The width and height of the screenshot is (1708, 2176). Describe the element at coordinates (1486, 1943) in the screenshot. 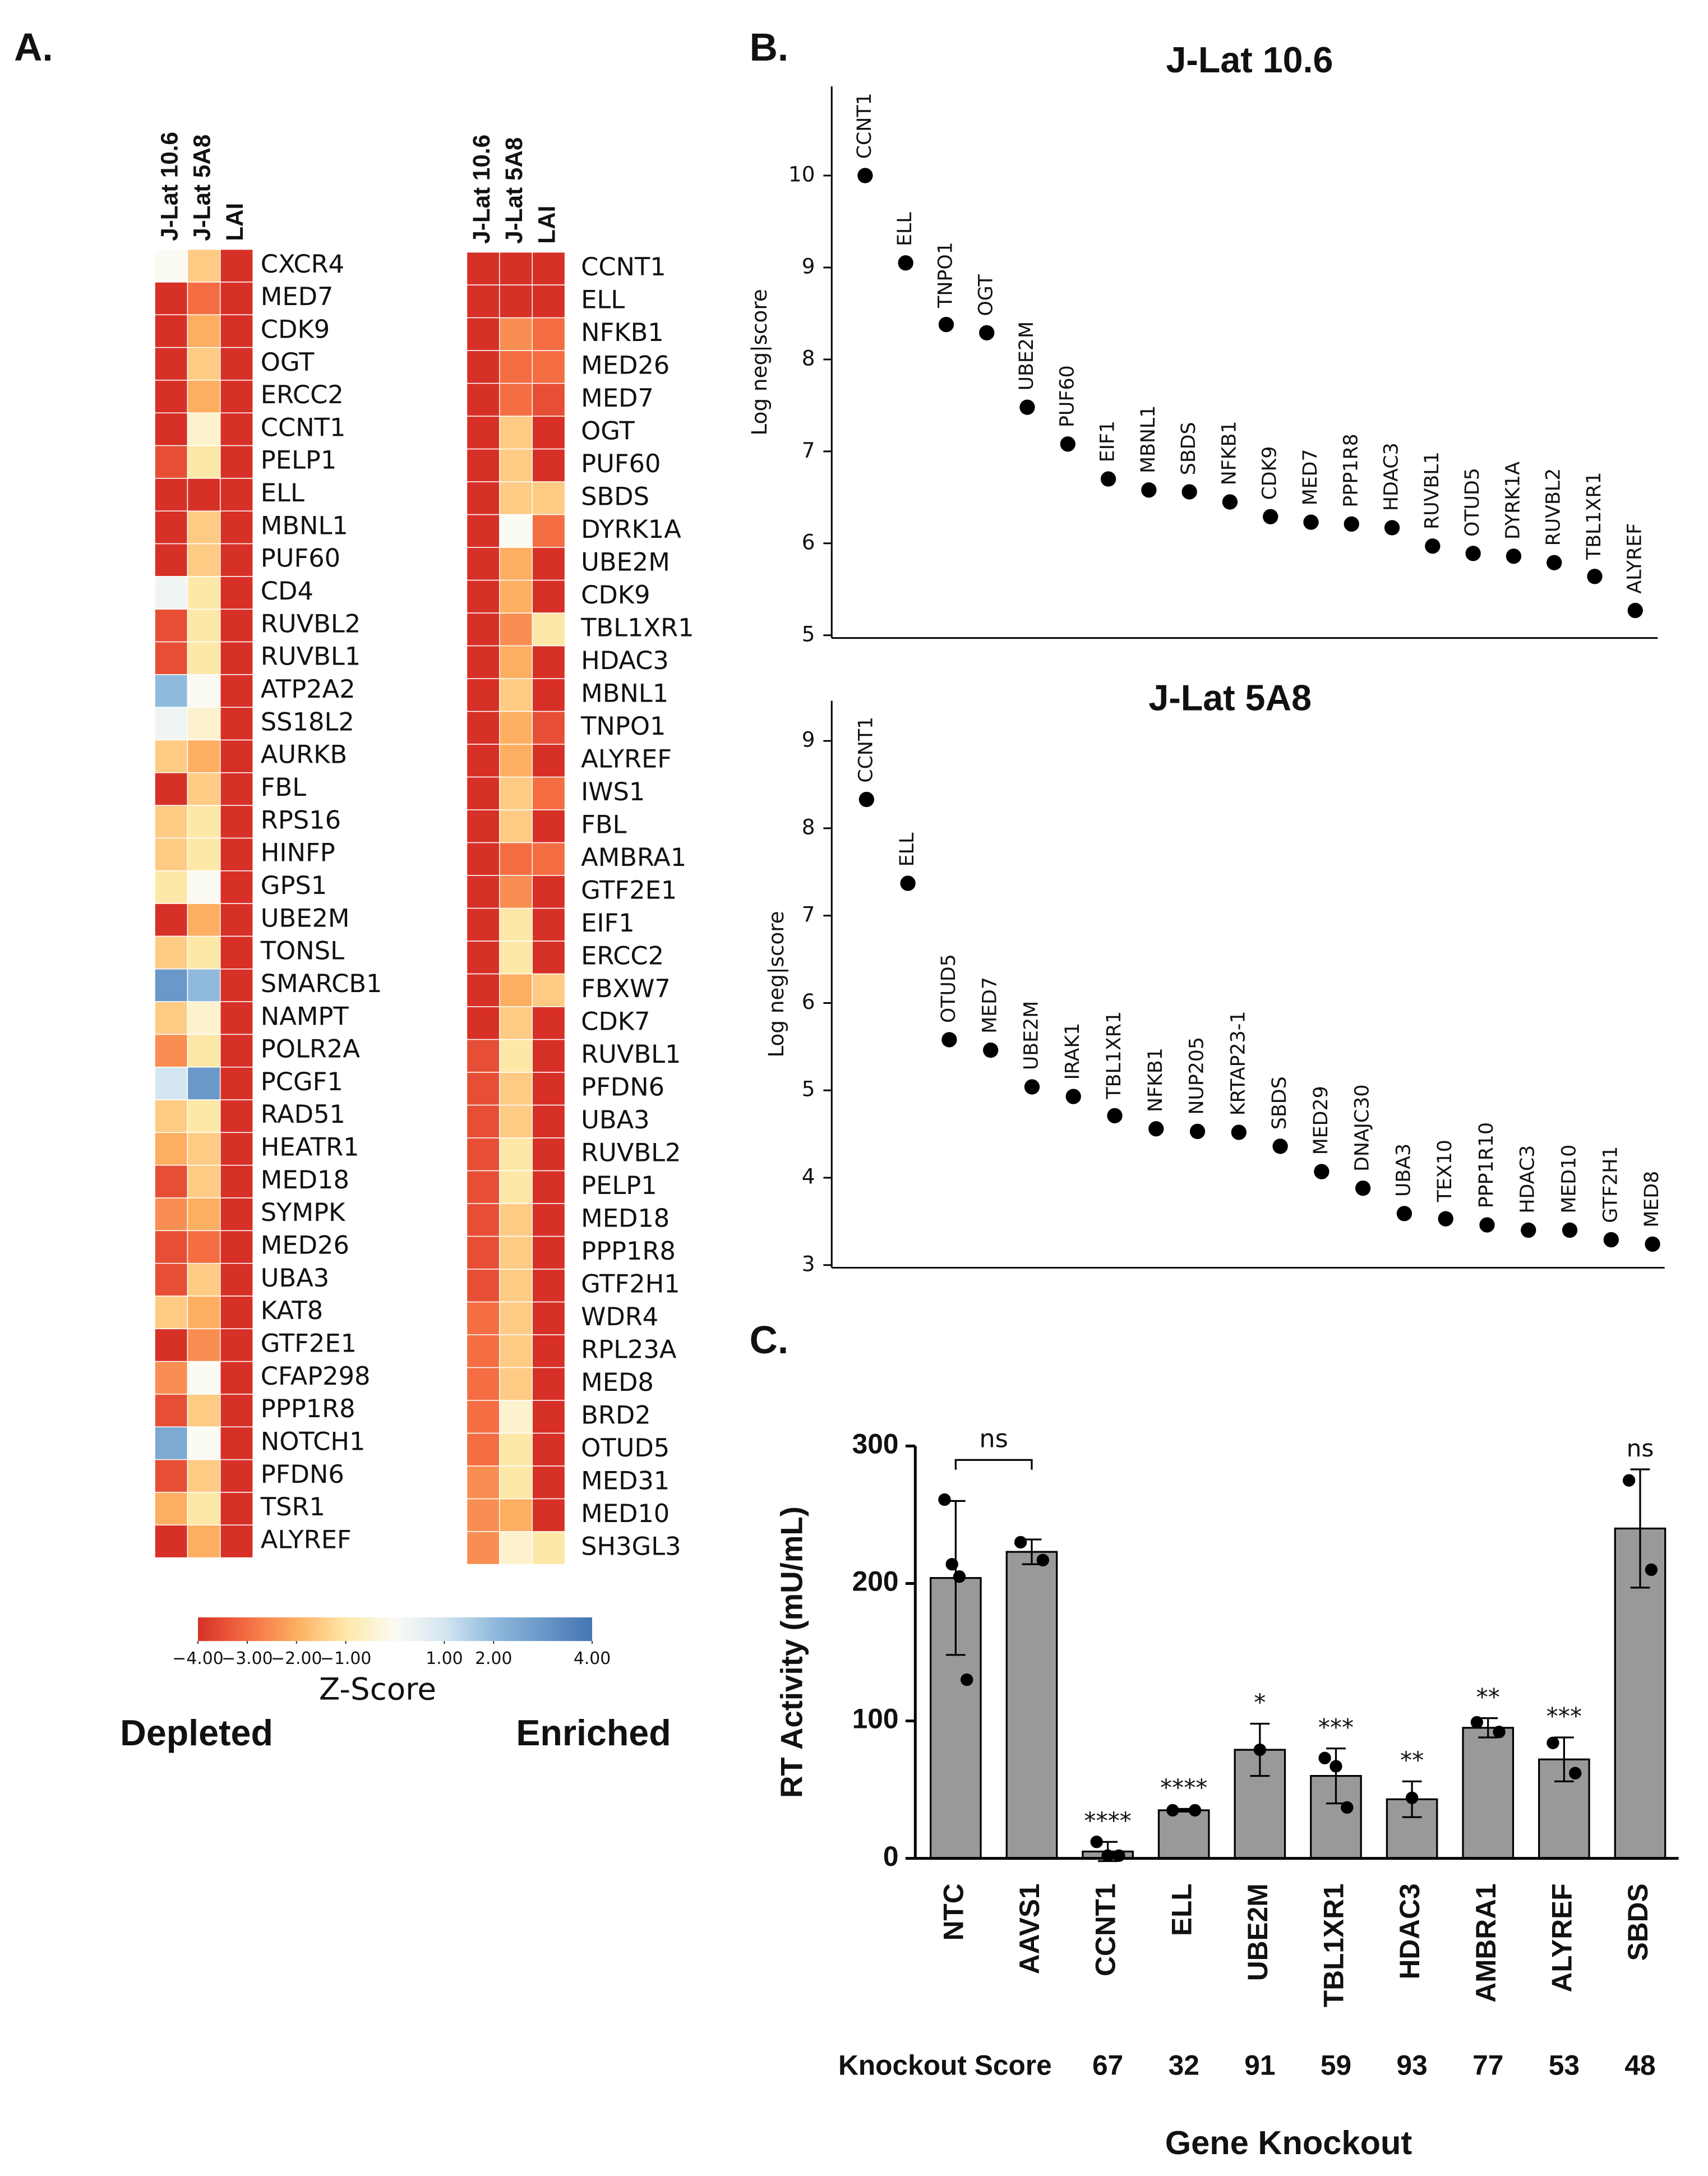

I see `x-tick-label: AMBRA1` at that location.